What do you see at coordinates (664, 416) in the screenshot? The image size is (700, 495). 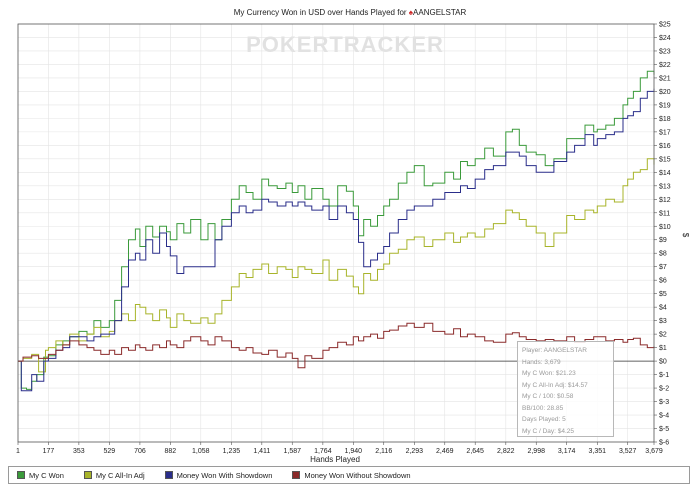 I see `y-tick-label: $-4` at bounding box center [664, 416].